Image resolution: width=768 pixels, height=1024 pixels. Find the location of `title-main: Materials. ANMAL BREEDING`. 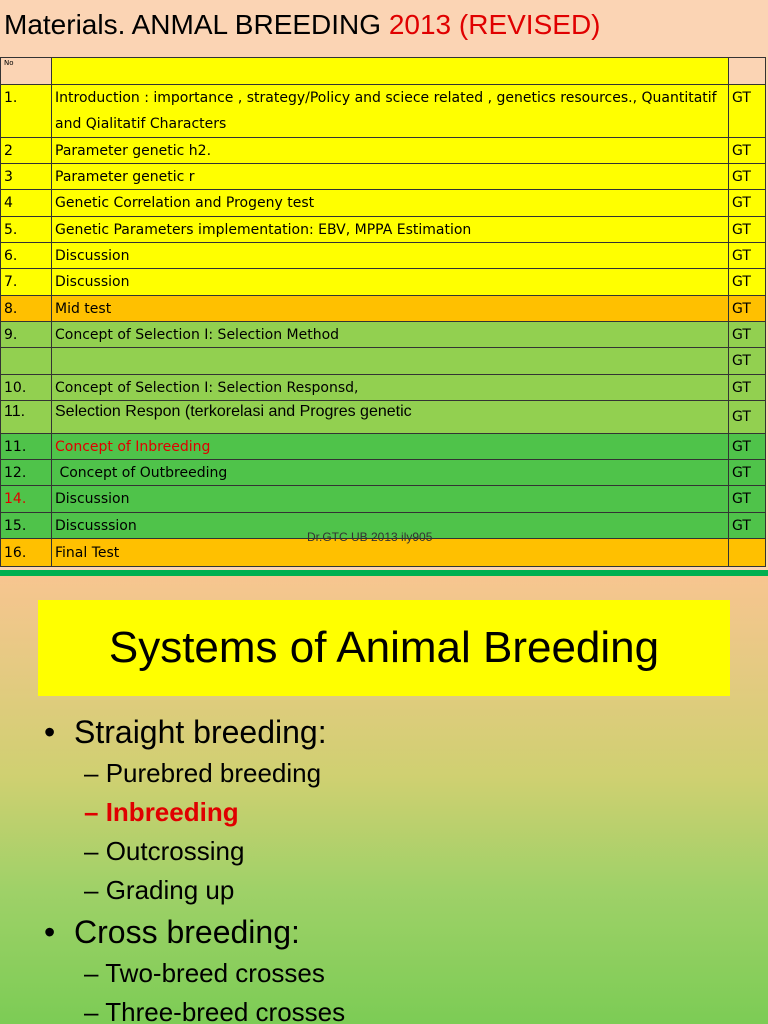

title-main: Materials. ANMAL BREEDING is located at coordinates (196, 24).